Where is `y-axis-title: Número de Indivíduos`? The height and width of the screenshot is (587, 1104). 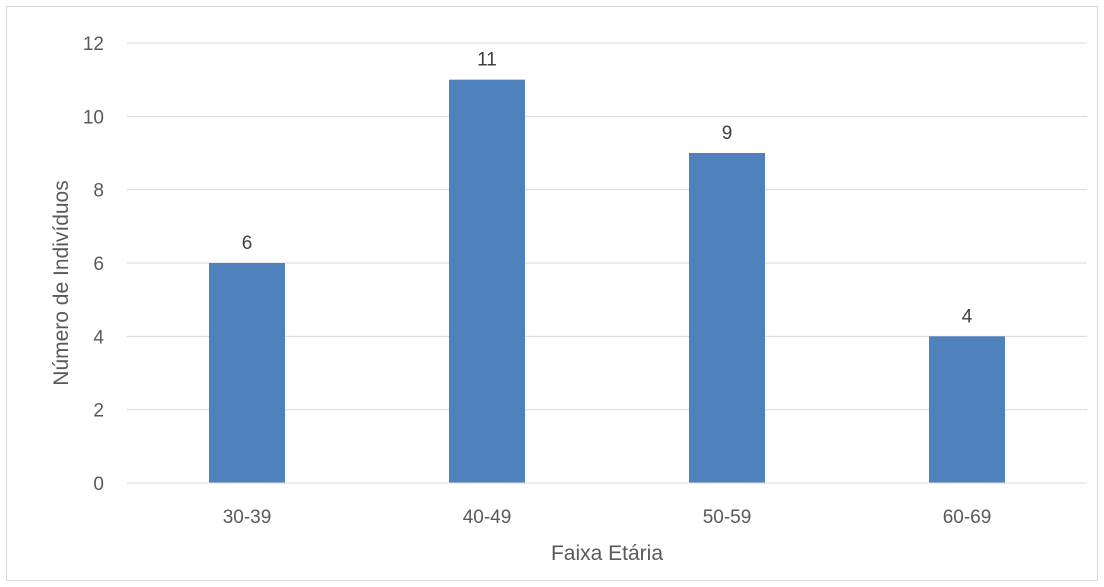 y-axis-title: Número de Indivíduos is located at coordinates (61, 282).